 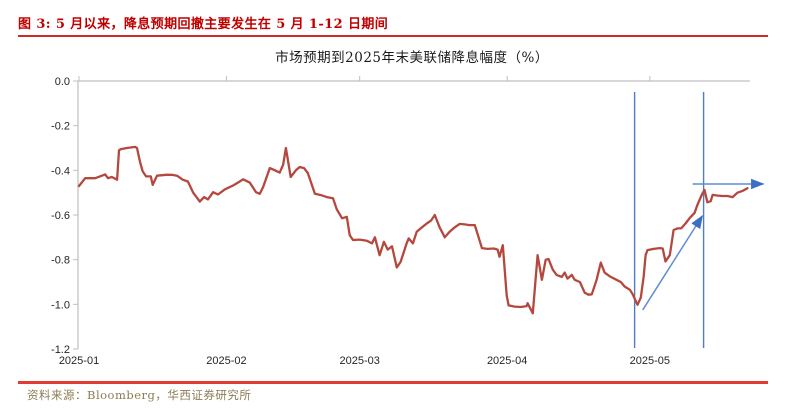 What do you see at coordinates (672, 262) in the screenshot?
I see `rebound-arrow` at bounding box center [672, 262].